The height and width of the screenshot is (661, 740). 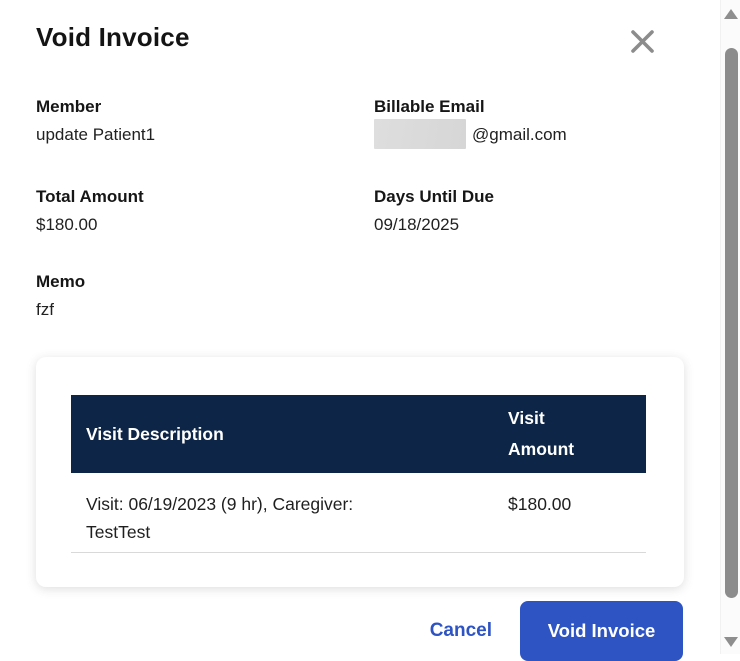 What do you see at coordinates (541, 433) in the screenshot?
I see `visit-amount-header: Visit Amount` at bounding box center [541, 433].